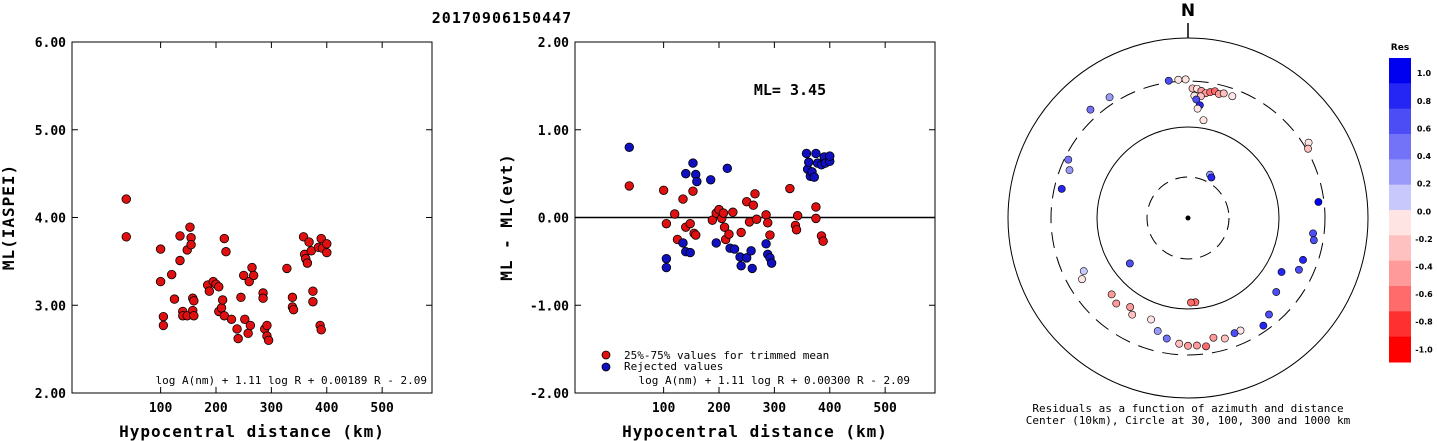 The width and height of the screenshot is (1437, 441). Describe the element at coordinates (1400, 48) in the screenshot. I see `colorbar-title: Res` at that location.